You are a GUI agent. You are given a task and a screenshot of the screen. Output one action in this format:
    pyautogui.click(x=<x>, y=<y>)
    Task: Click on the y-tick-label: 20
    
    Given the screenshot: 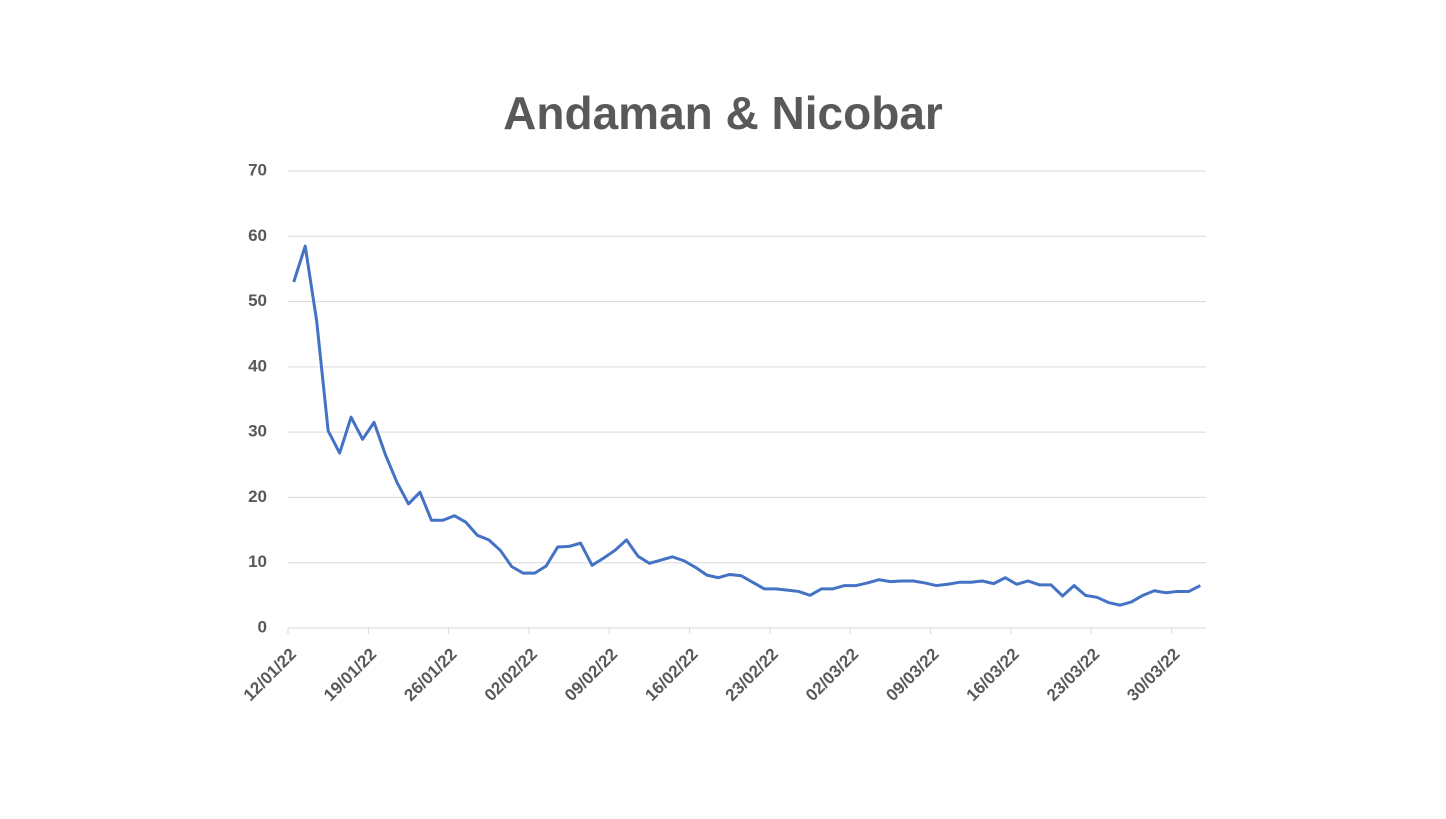 What is the action you would take?
    pyautogui.click(x=257, y=496)
    